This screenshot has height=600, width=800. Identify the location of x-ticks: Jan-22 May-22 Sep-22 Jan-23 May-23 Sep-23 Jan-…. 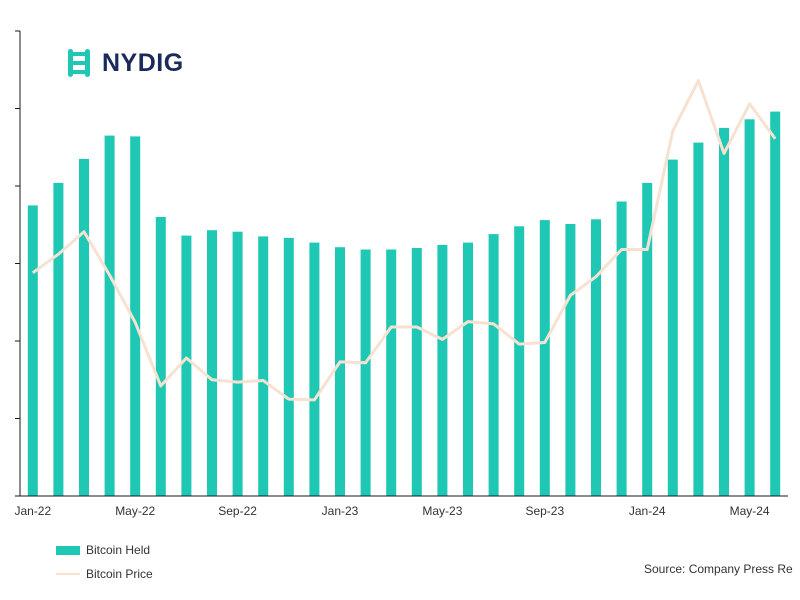
(391, 511).